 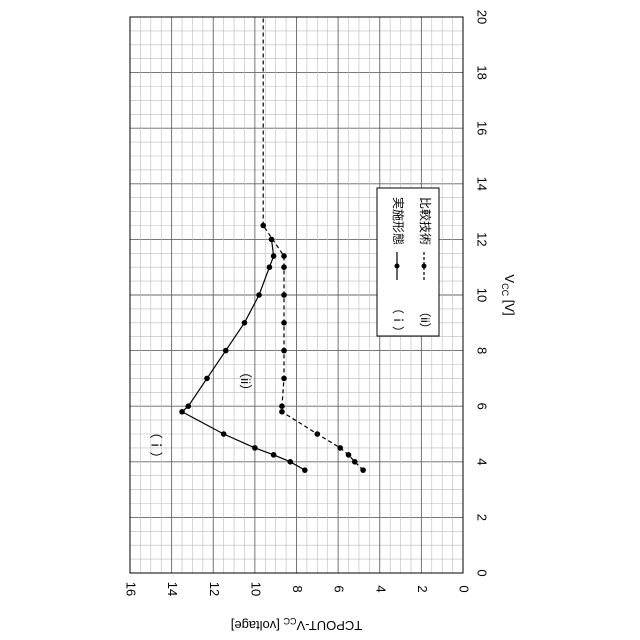 What do you see at coordinates (482, 406) in the screenshot?
I see `x-tick-label: 6` at bounding box center [482, 406].